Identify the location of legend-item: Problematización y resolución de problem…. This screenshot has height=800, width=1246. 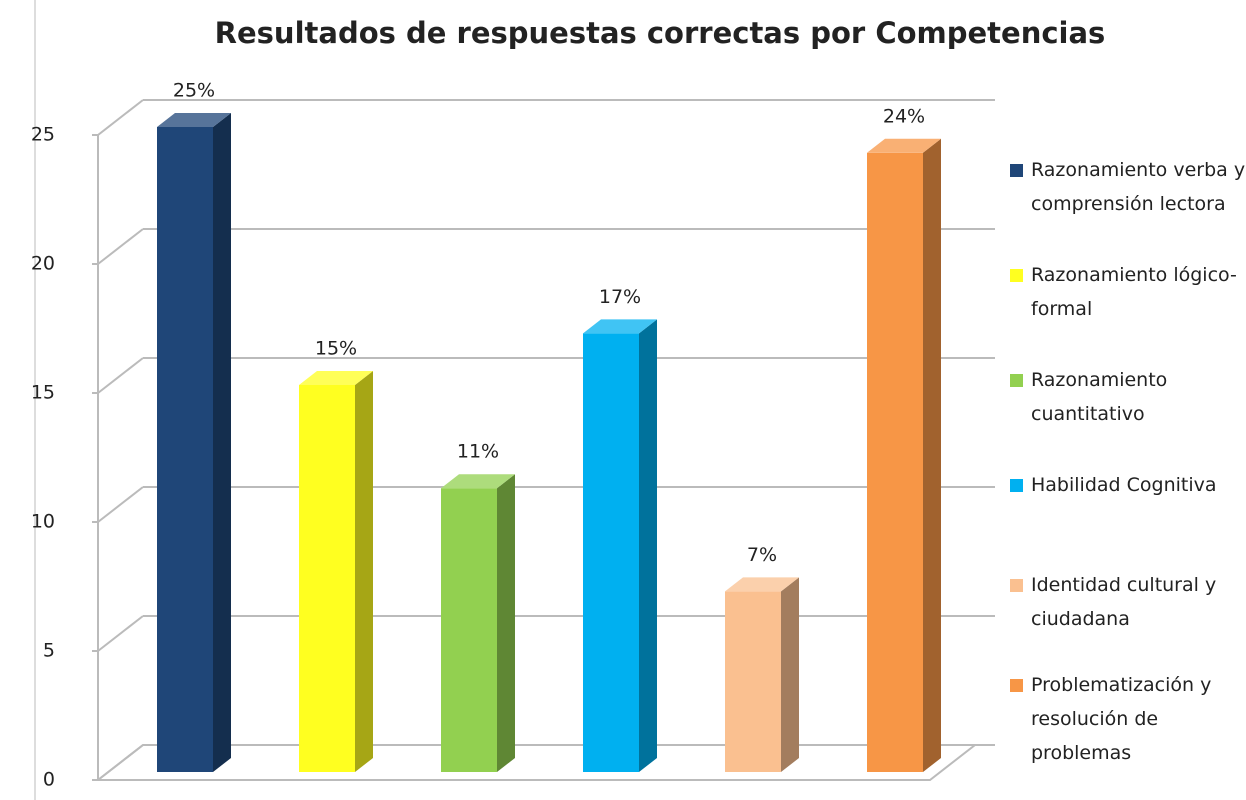
(1128, 719).